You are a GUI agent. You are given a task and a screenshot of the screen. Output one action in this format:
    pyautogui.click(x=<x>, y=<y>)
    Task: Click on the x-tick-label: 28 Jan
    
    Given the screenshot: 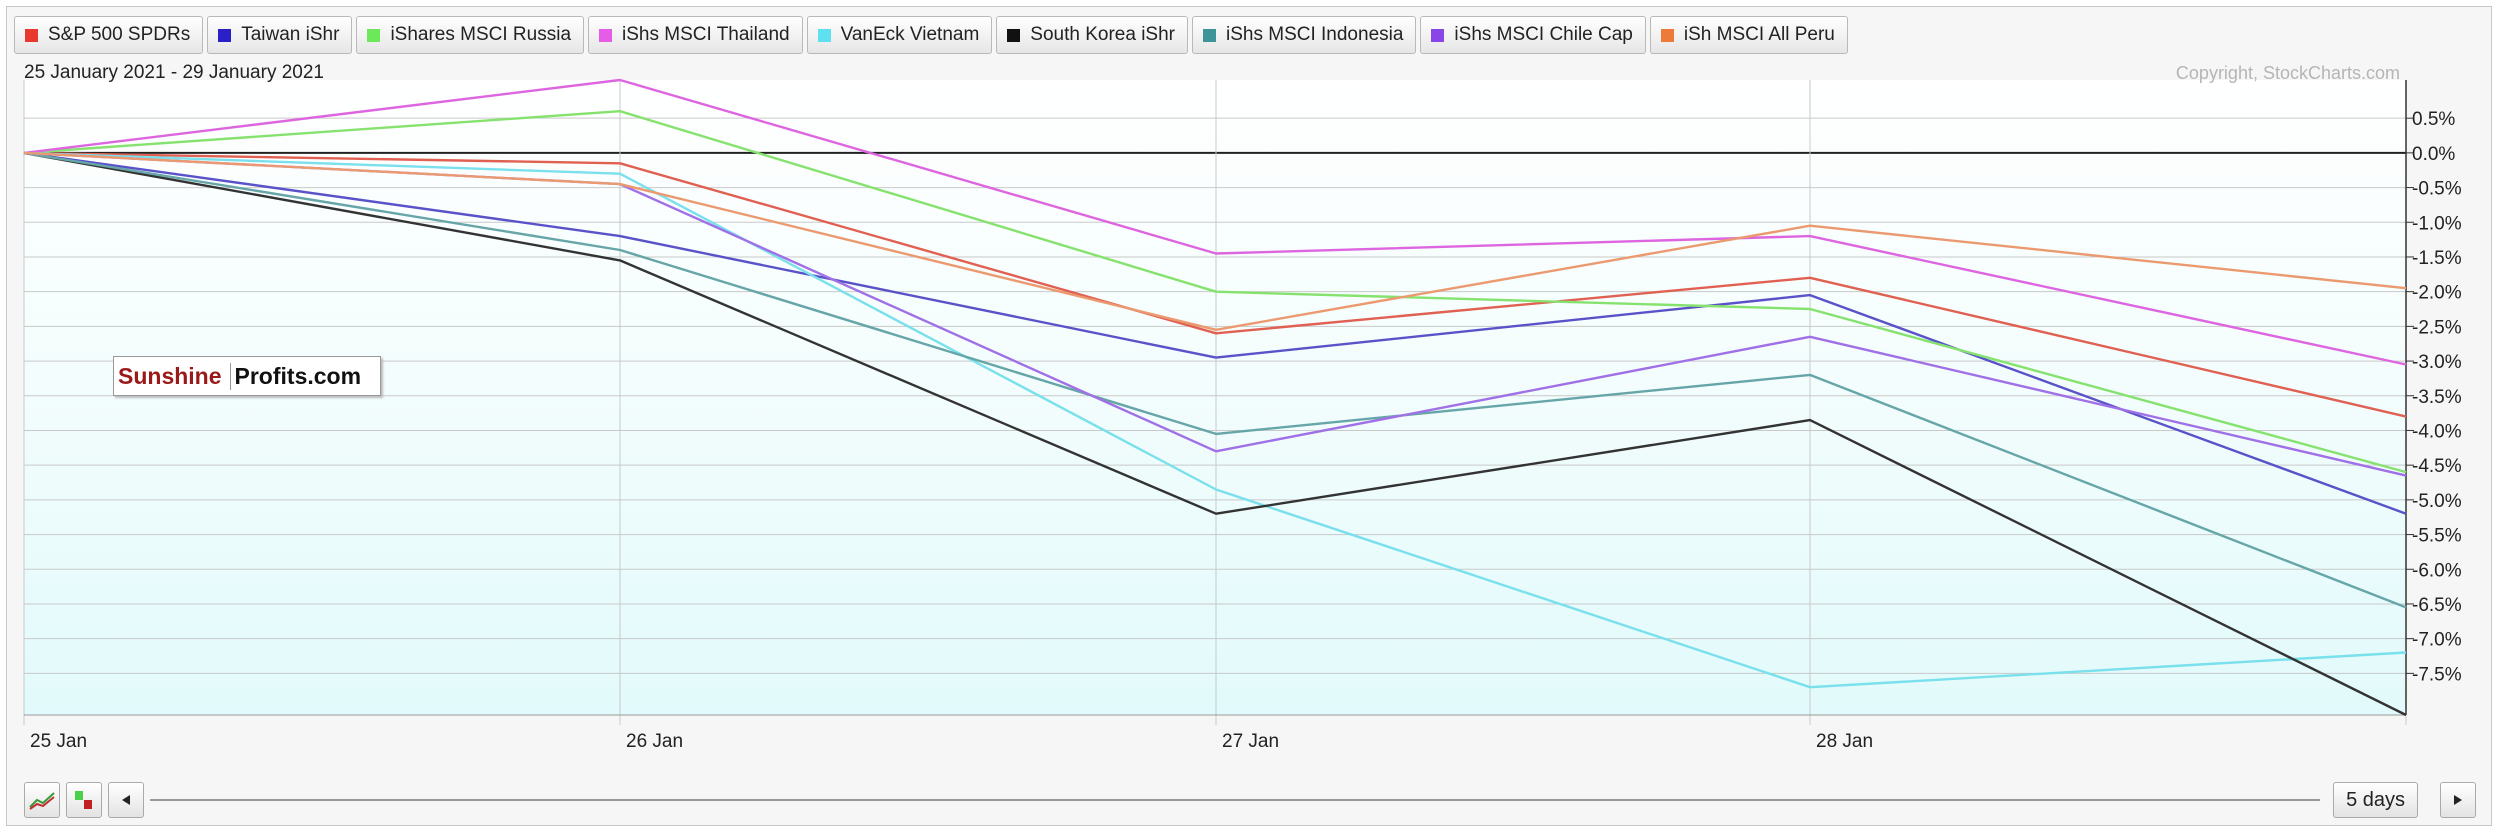 What is the action you would take?
    pyautogui.click(x=1844, y=741)
    